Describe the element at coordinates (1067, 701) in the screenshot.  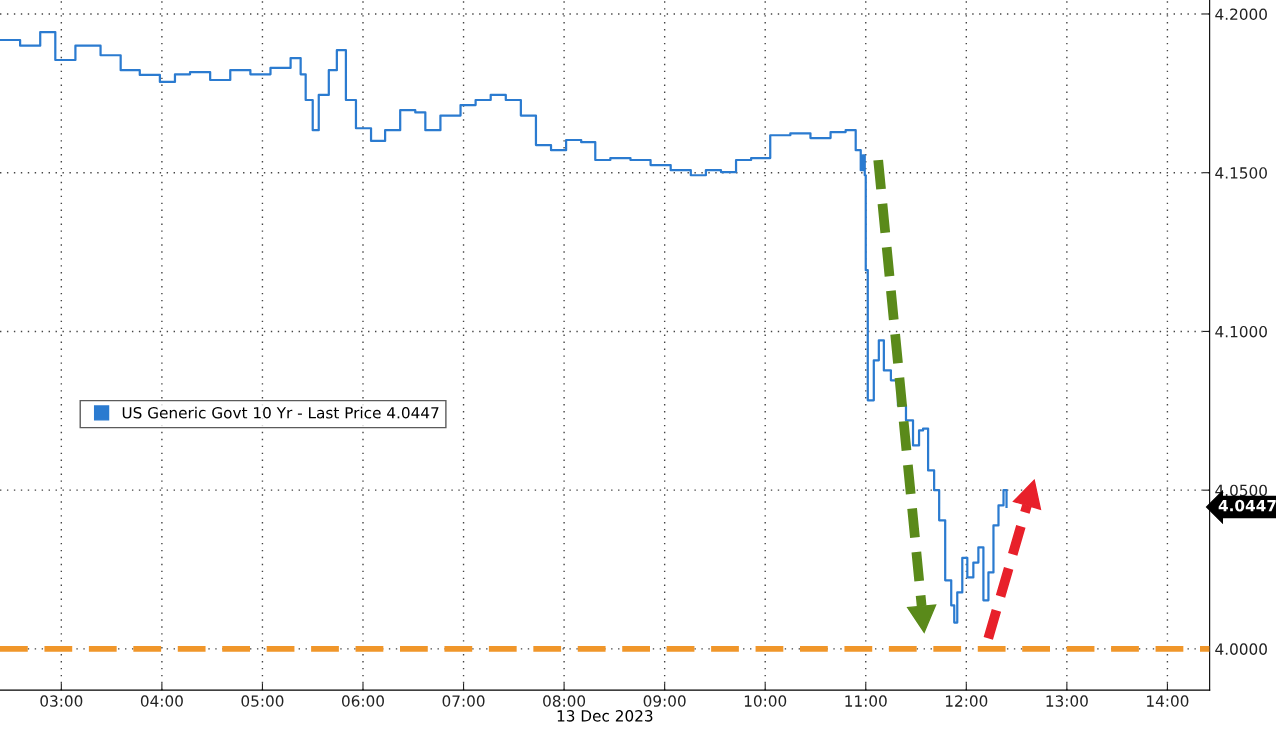
I see `x-tick-label: 13:00` at that location.